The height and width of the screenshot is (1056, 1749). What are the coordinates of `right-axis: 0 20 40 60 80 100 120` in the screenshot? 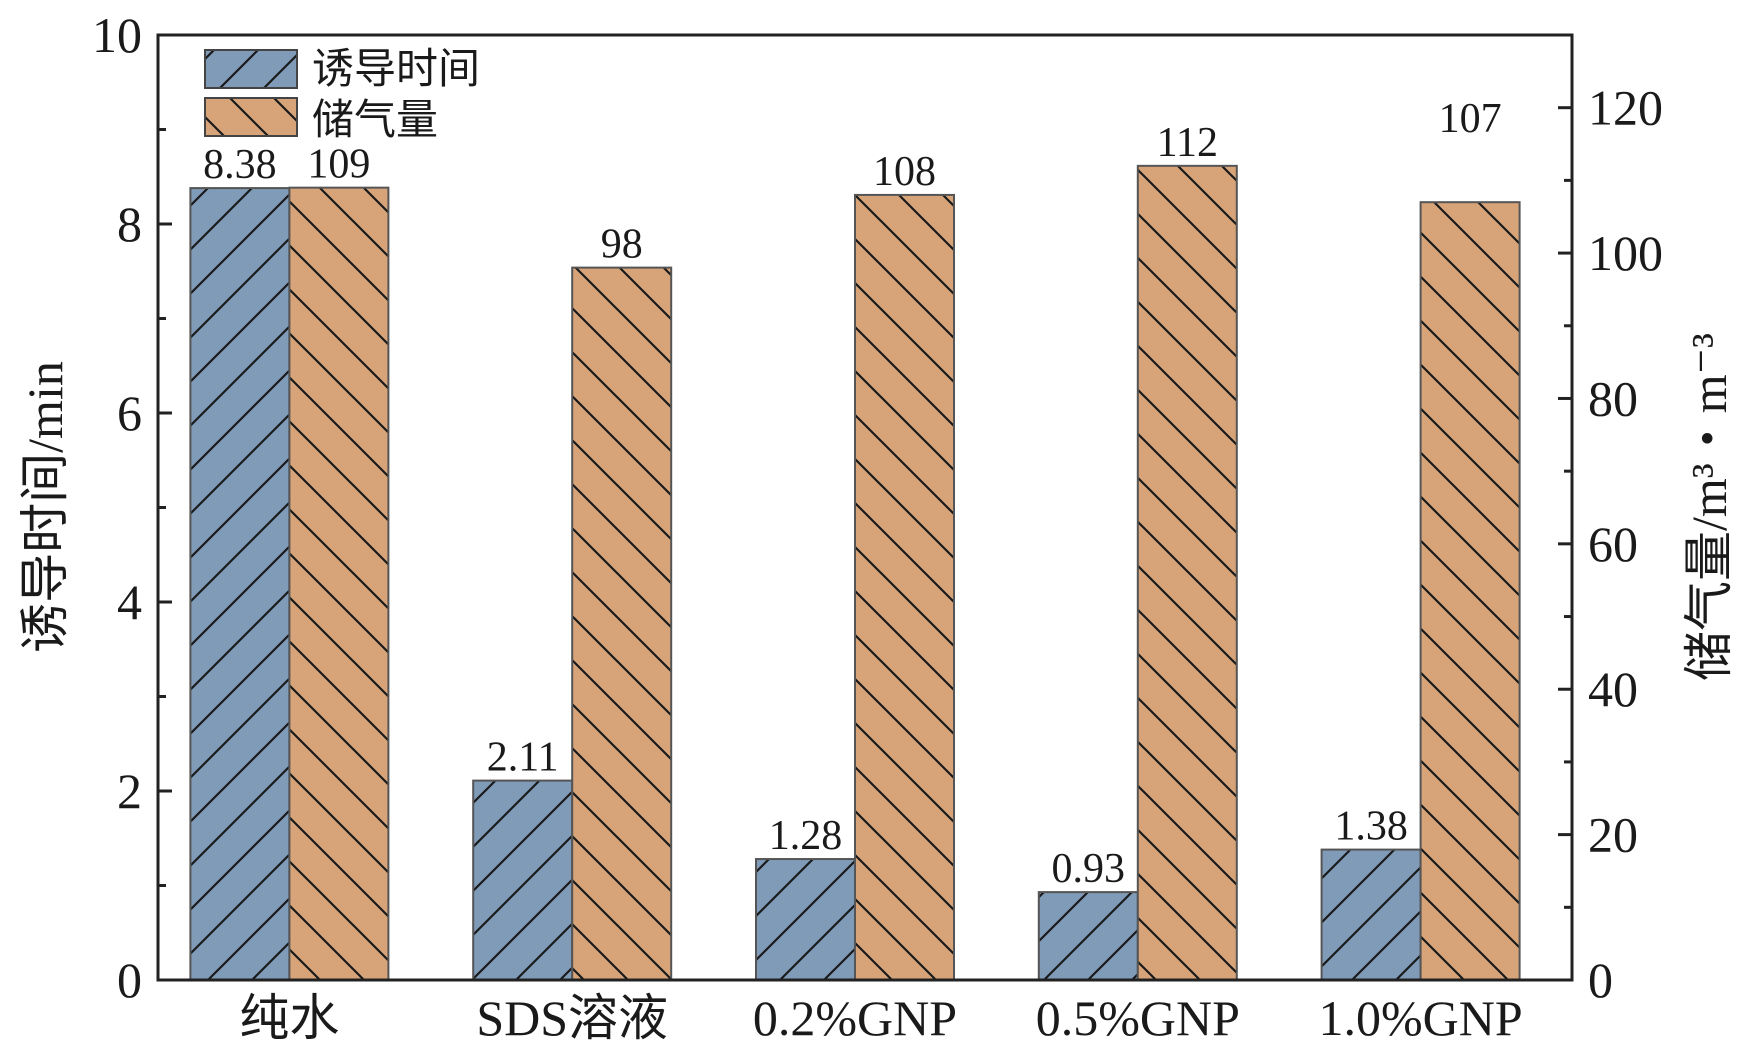 It's located at (1610, 544).